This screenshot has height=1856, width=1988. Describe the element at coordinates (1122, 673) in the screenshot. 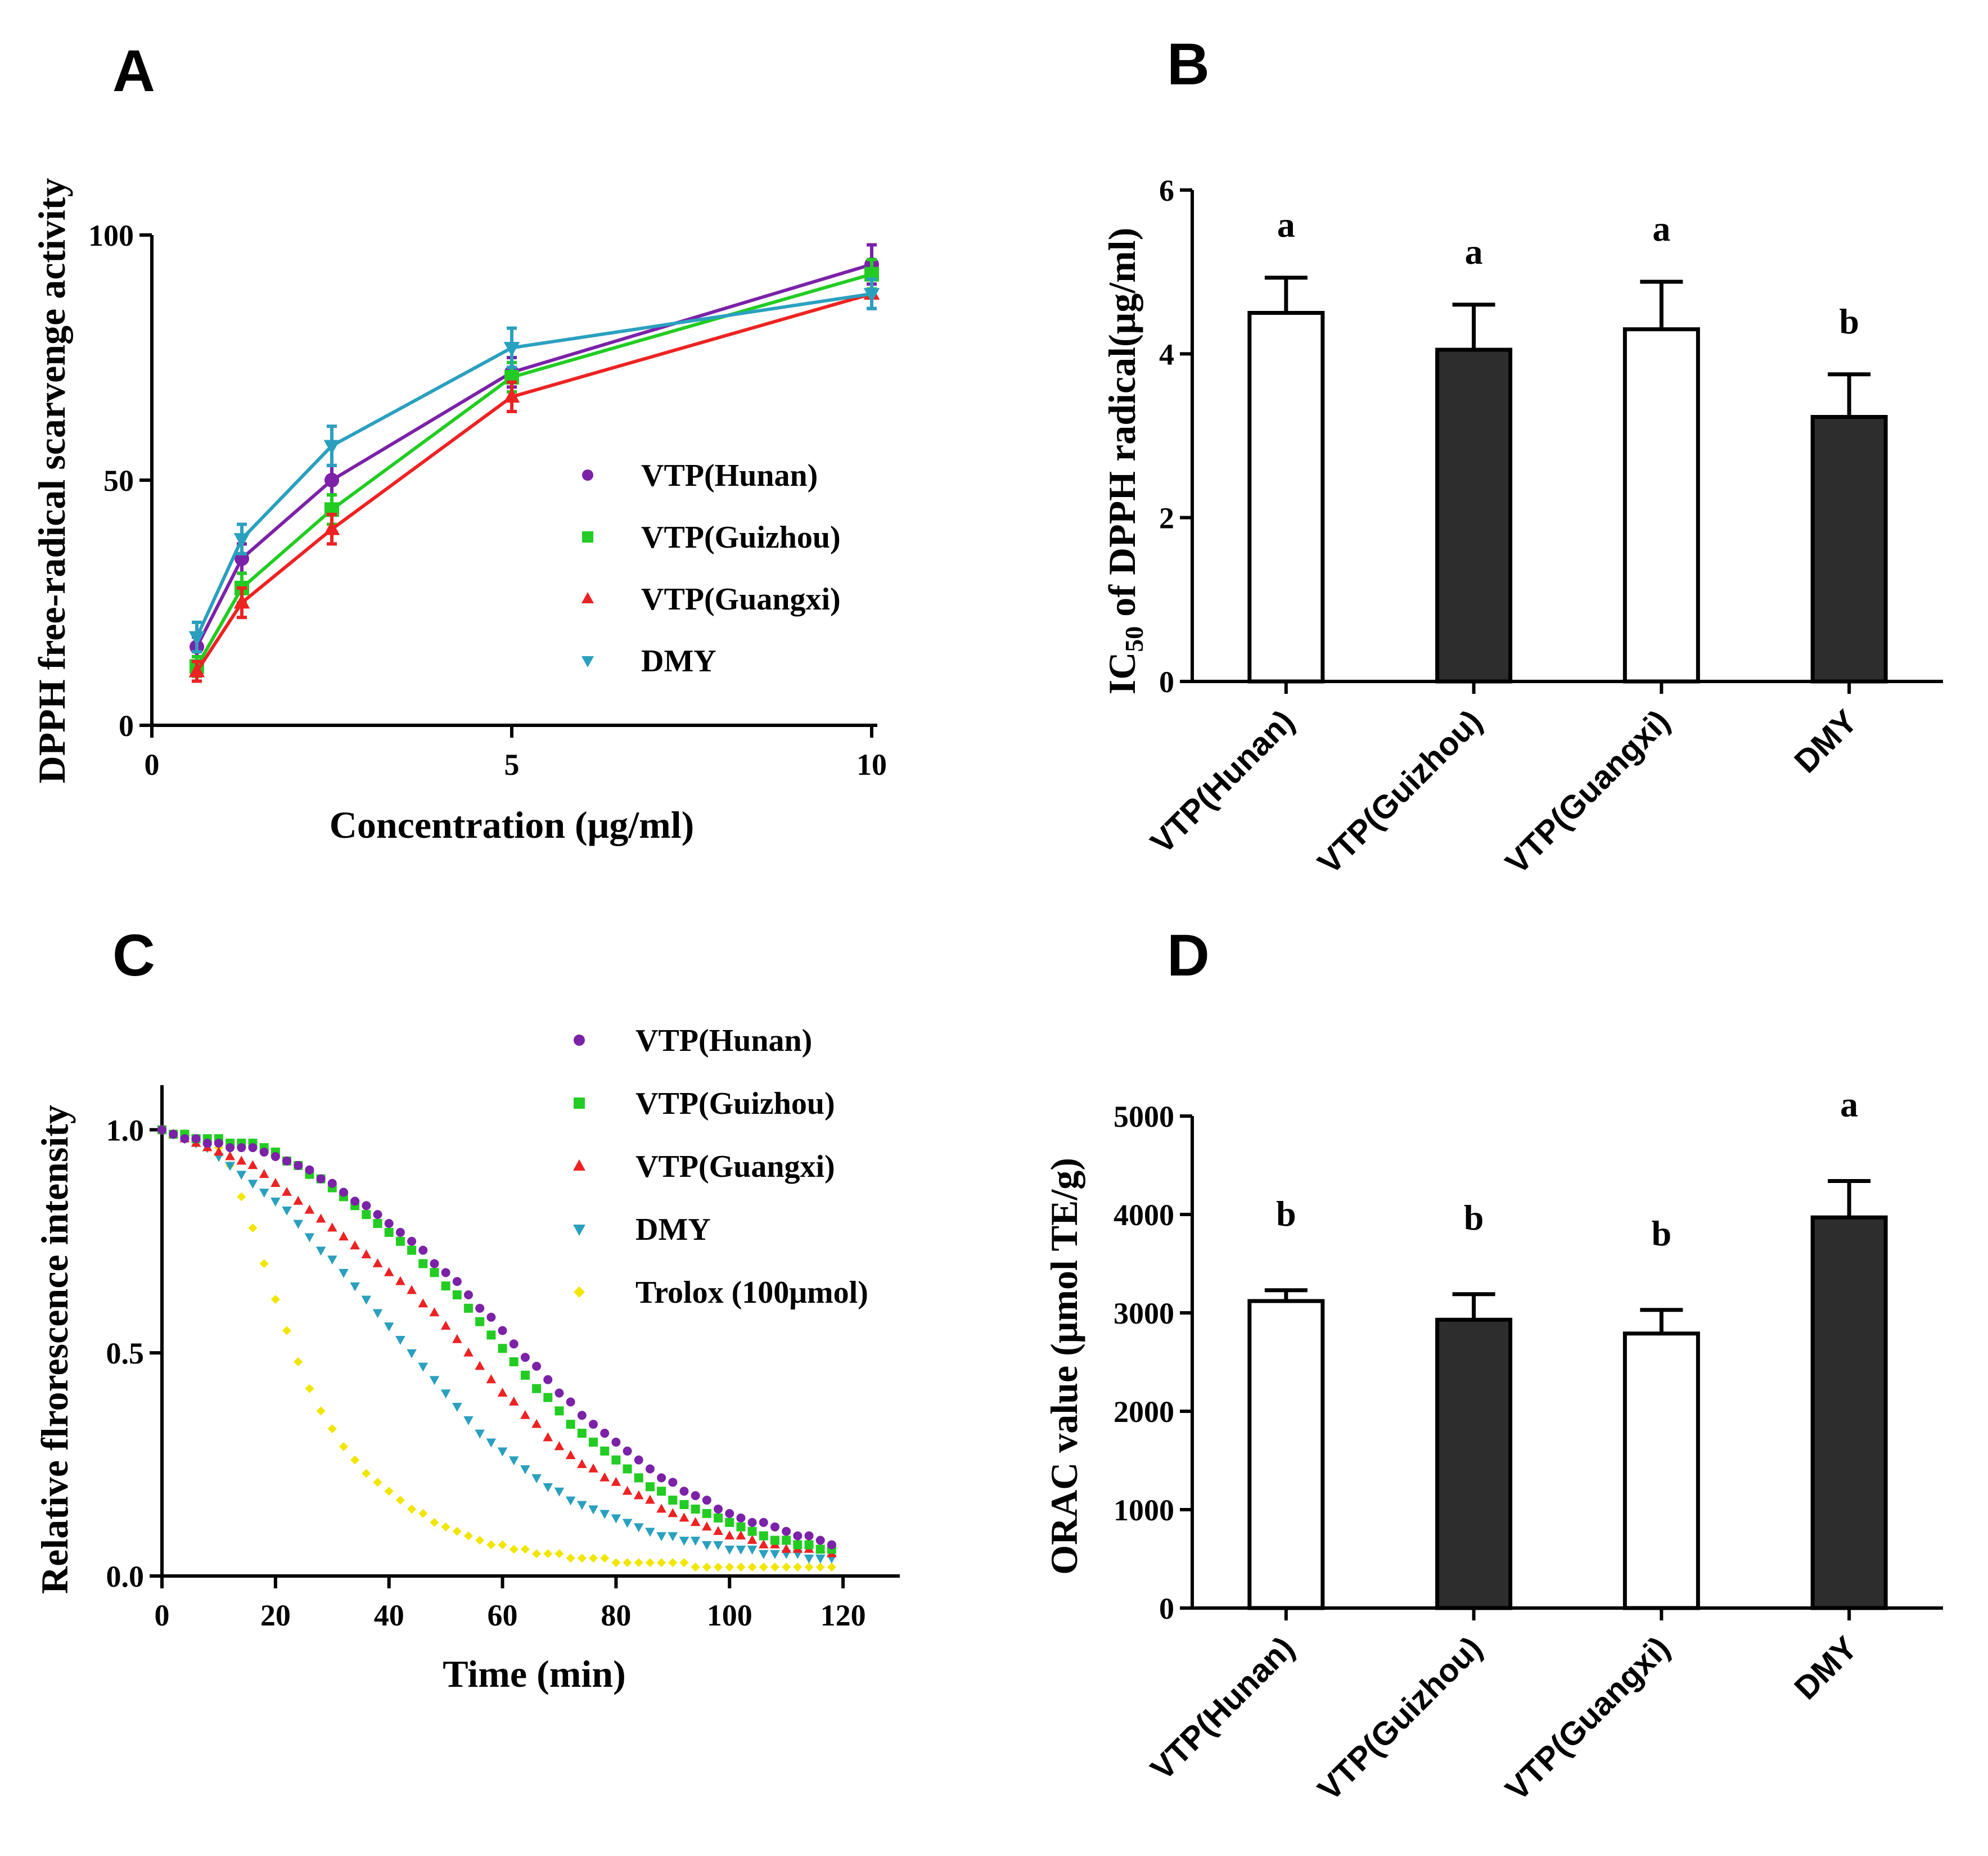

I see `panel-b-y-axis-title-main: IC` at that location.